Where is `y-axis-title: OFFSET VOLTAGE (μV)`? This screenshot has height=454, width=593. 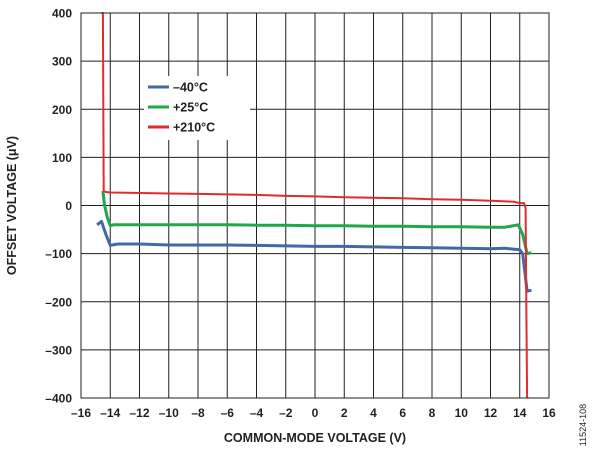 y-axis-title: OFFSET VOLTAGE (μV) is located at coordinates (12, 205).